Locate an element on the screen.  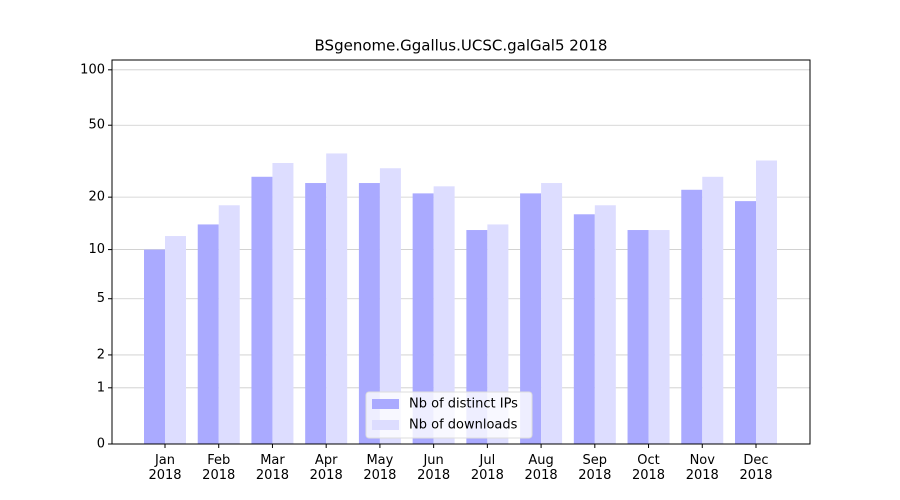
x-tick-label: Feb 2018 is located at coordinates (219, 468).